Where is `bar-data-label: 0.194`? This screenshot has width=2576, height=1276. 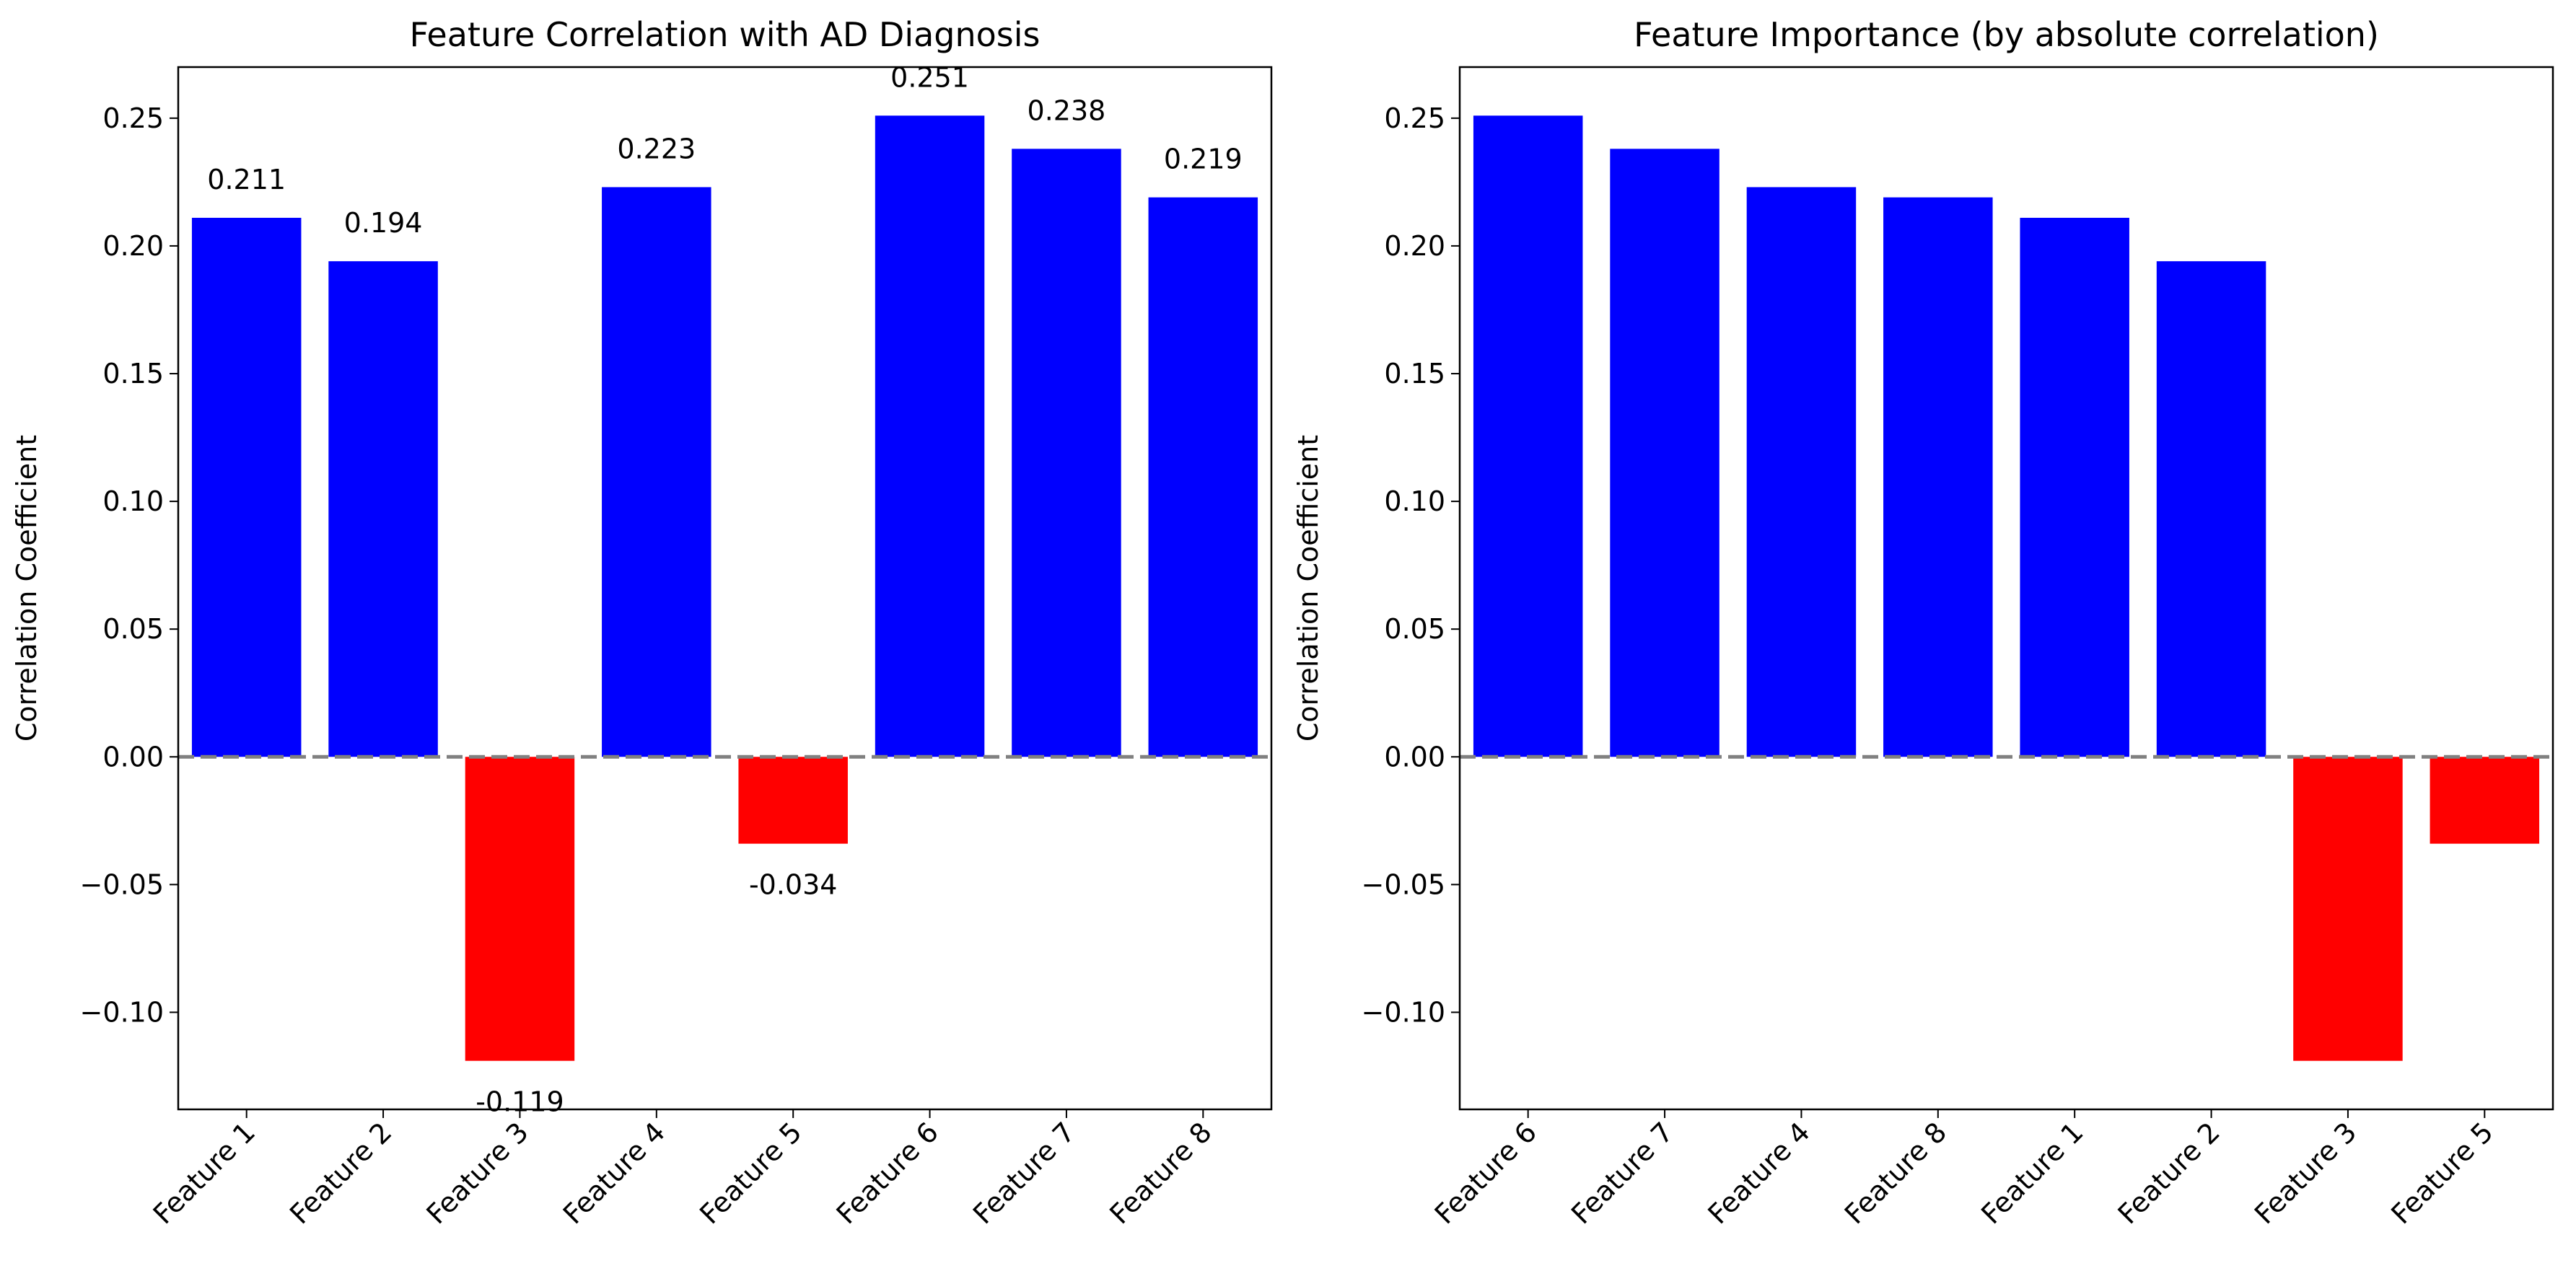
bar-data-label: 0.194 is located at coordinates (384, 223).